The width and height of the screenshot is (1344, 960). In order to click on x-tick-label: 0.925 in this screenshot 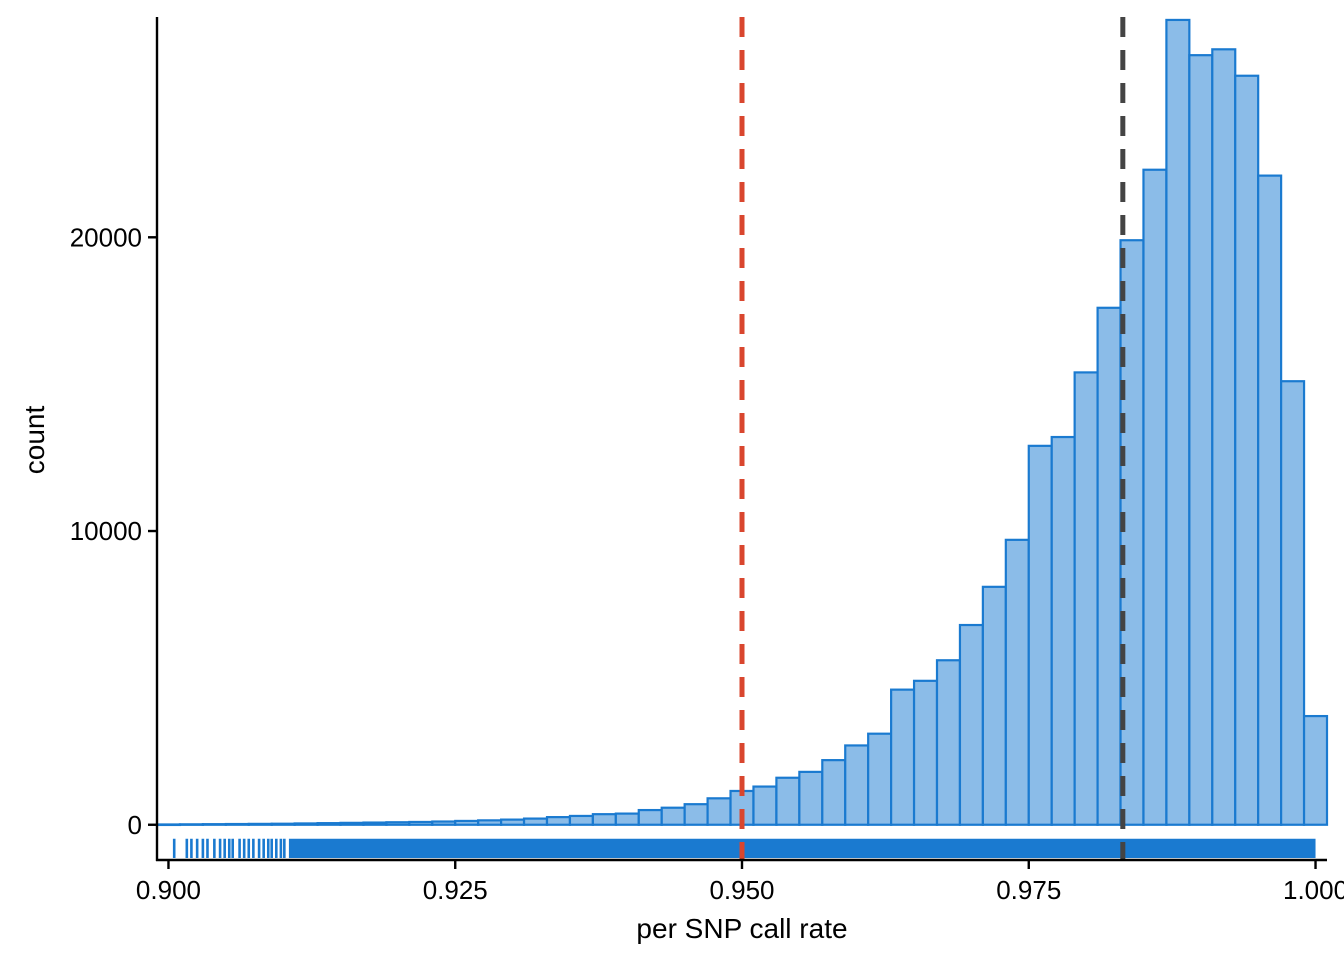, I will do `click(455, 890)`.